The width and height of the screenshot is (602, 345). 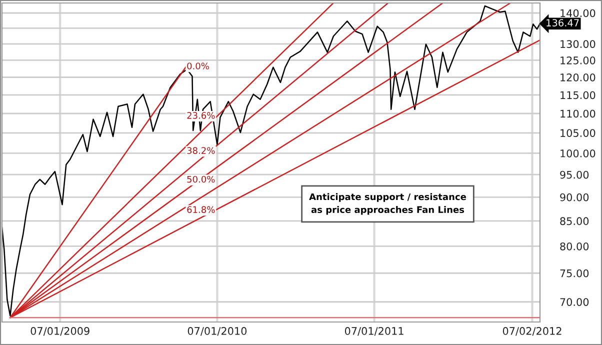 I want to click on annotation: 0.0%, so click(x=198, y=66).